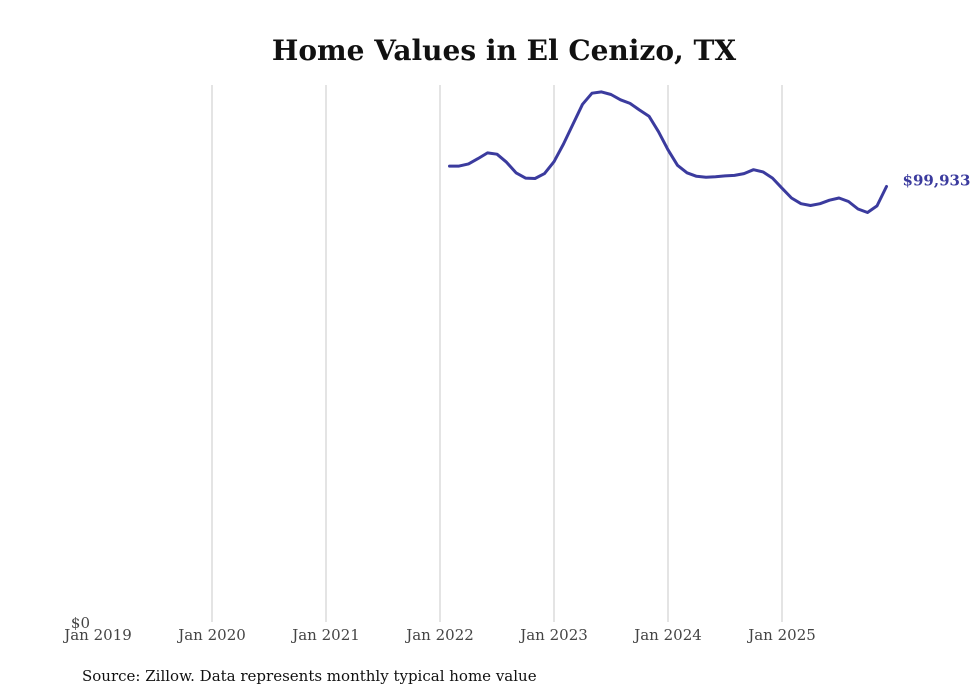 This screenshot has width=980, height=699. I want to click on x-tick-label: Jan 2021, so click(325, 635).